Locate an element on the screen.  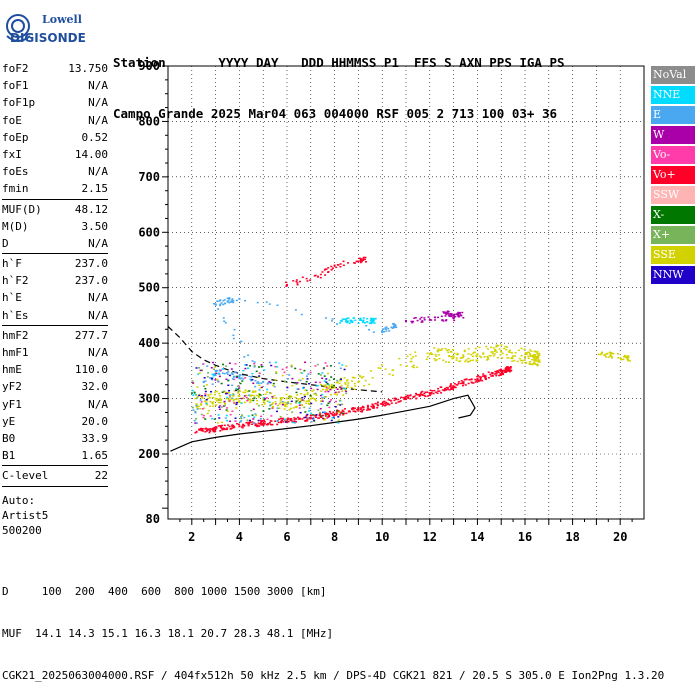
legend-item: SSE is located at coordinates (673, 255).